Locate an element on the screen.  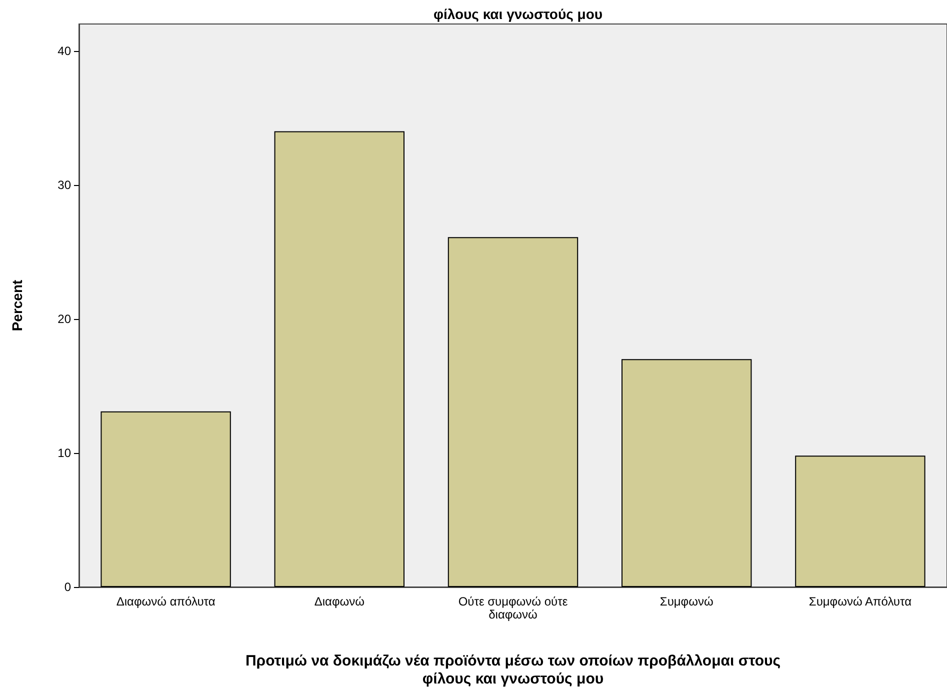
x-tick-label: Ούτε συμφωνώ ούτε διαφωνώ is located at coordinates (513, 608).